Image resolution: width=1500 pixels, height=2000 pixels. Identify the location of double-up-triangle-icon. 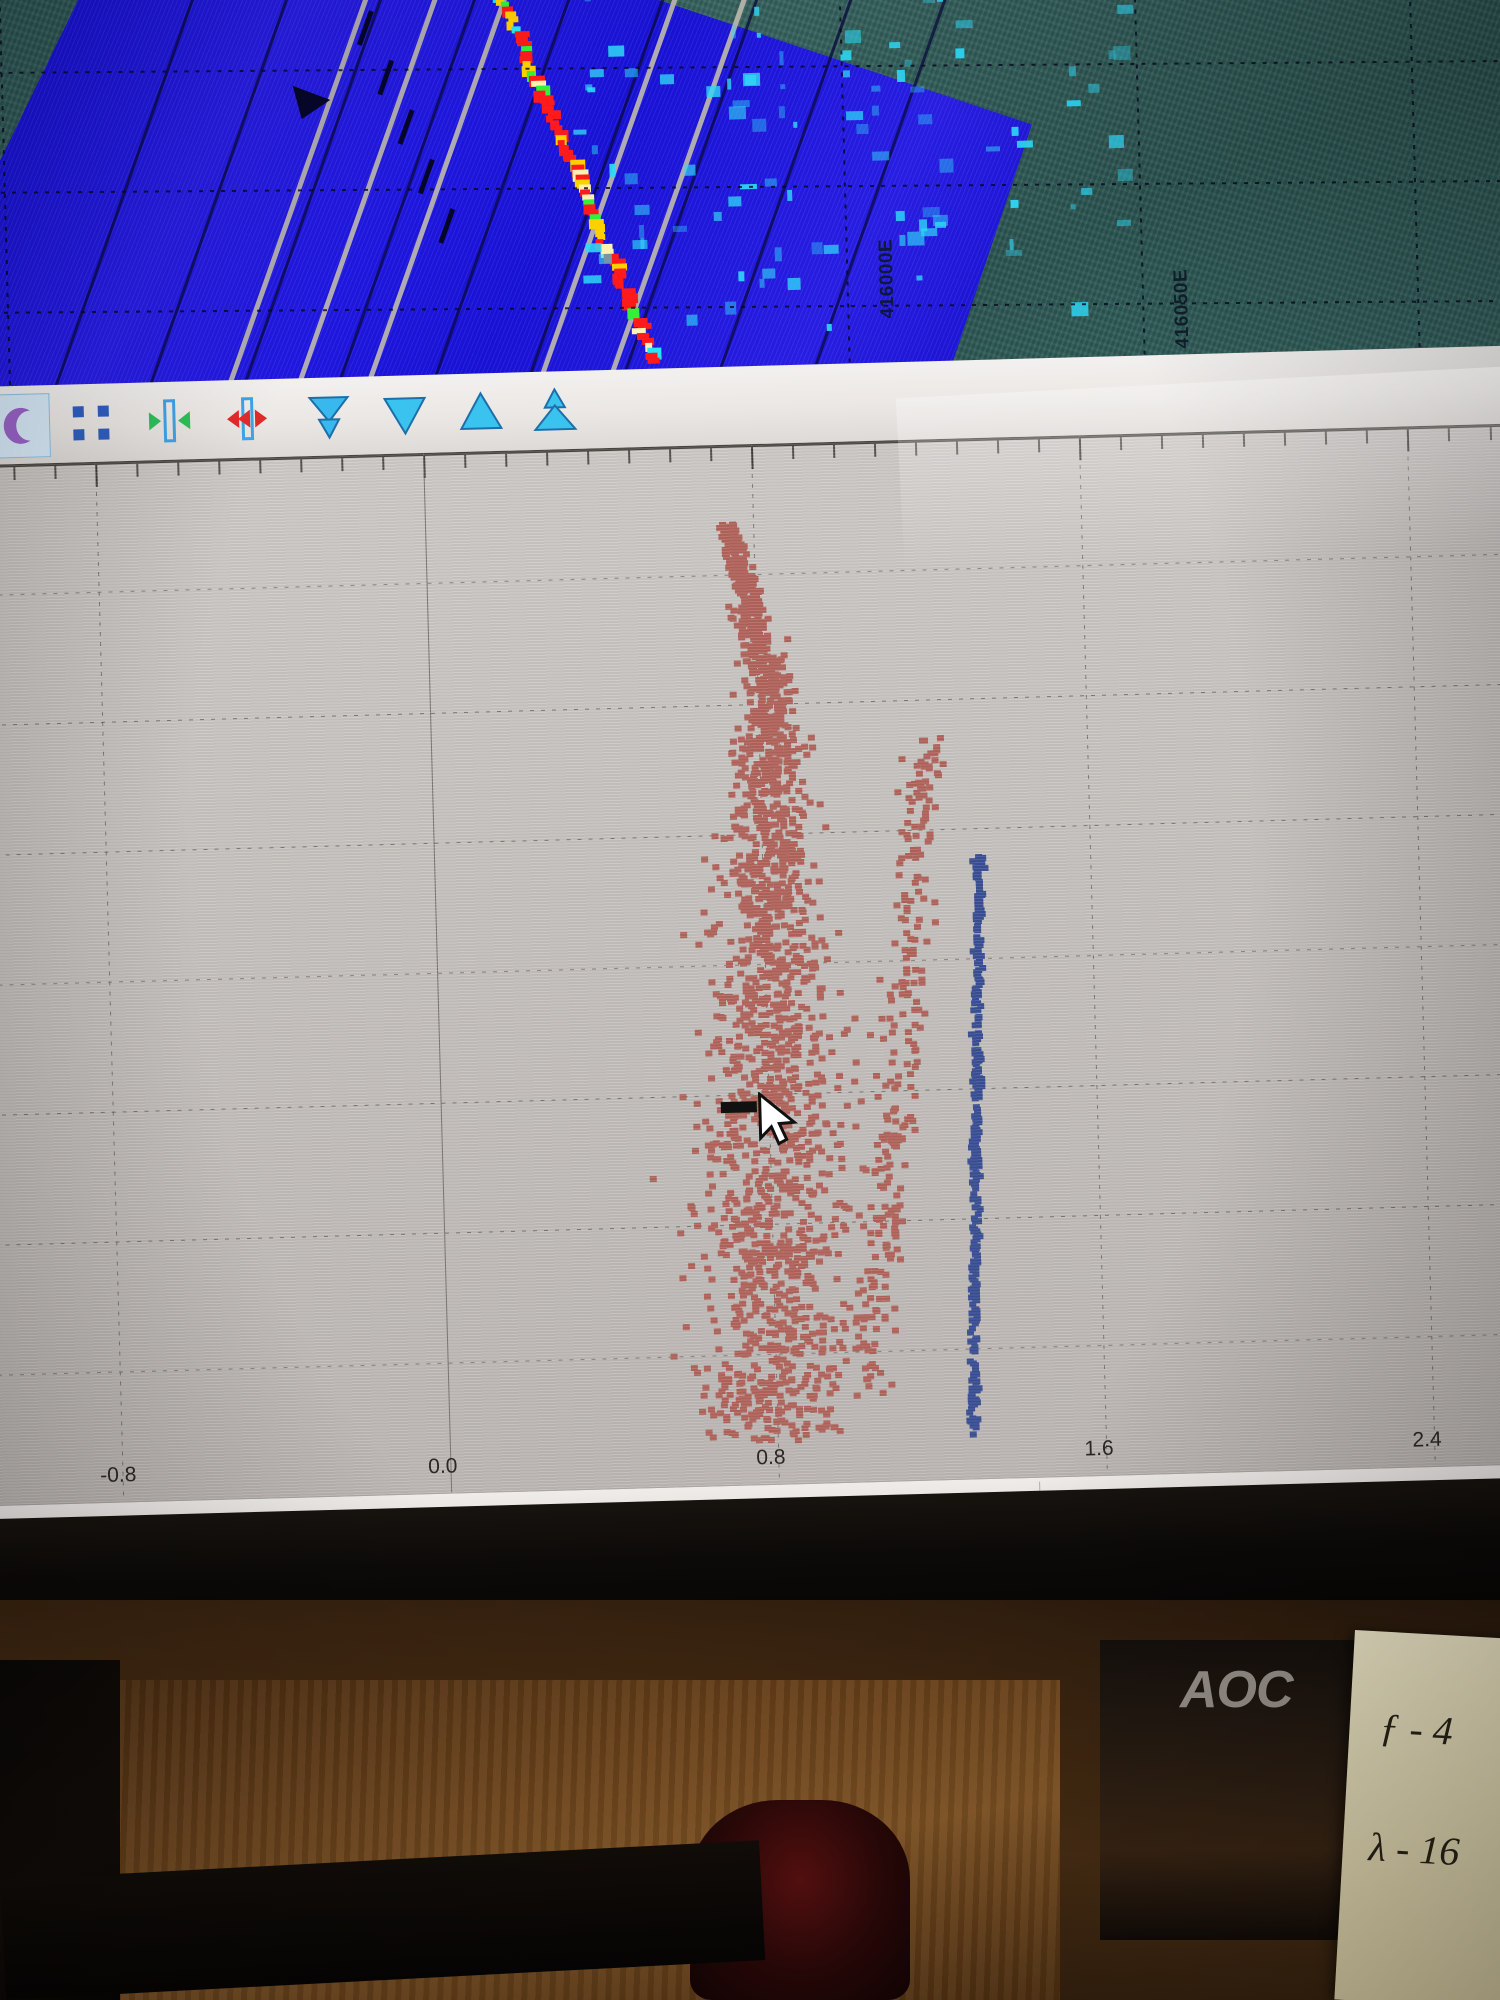
(555, 409).